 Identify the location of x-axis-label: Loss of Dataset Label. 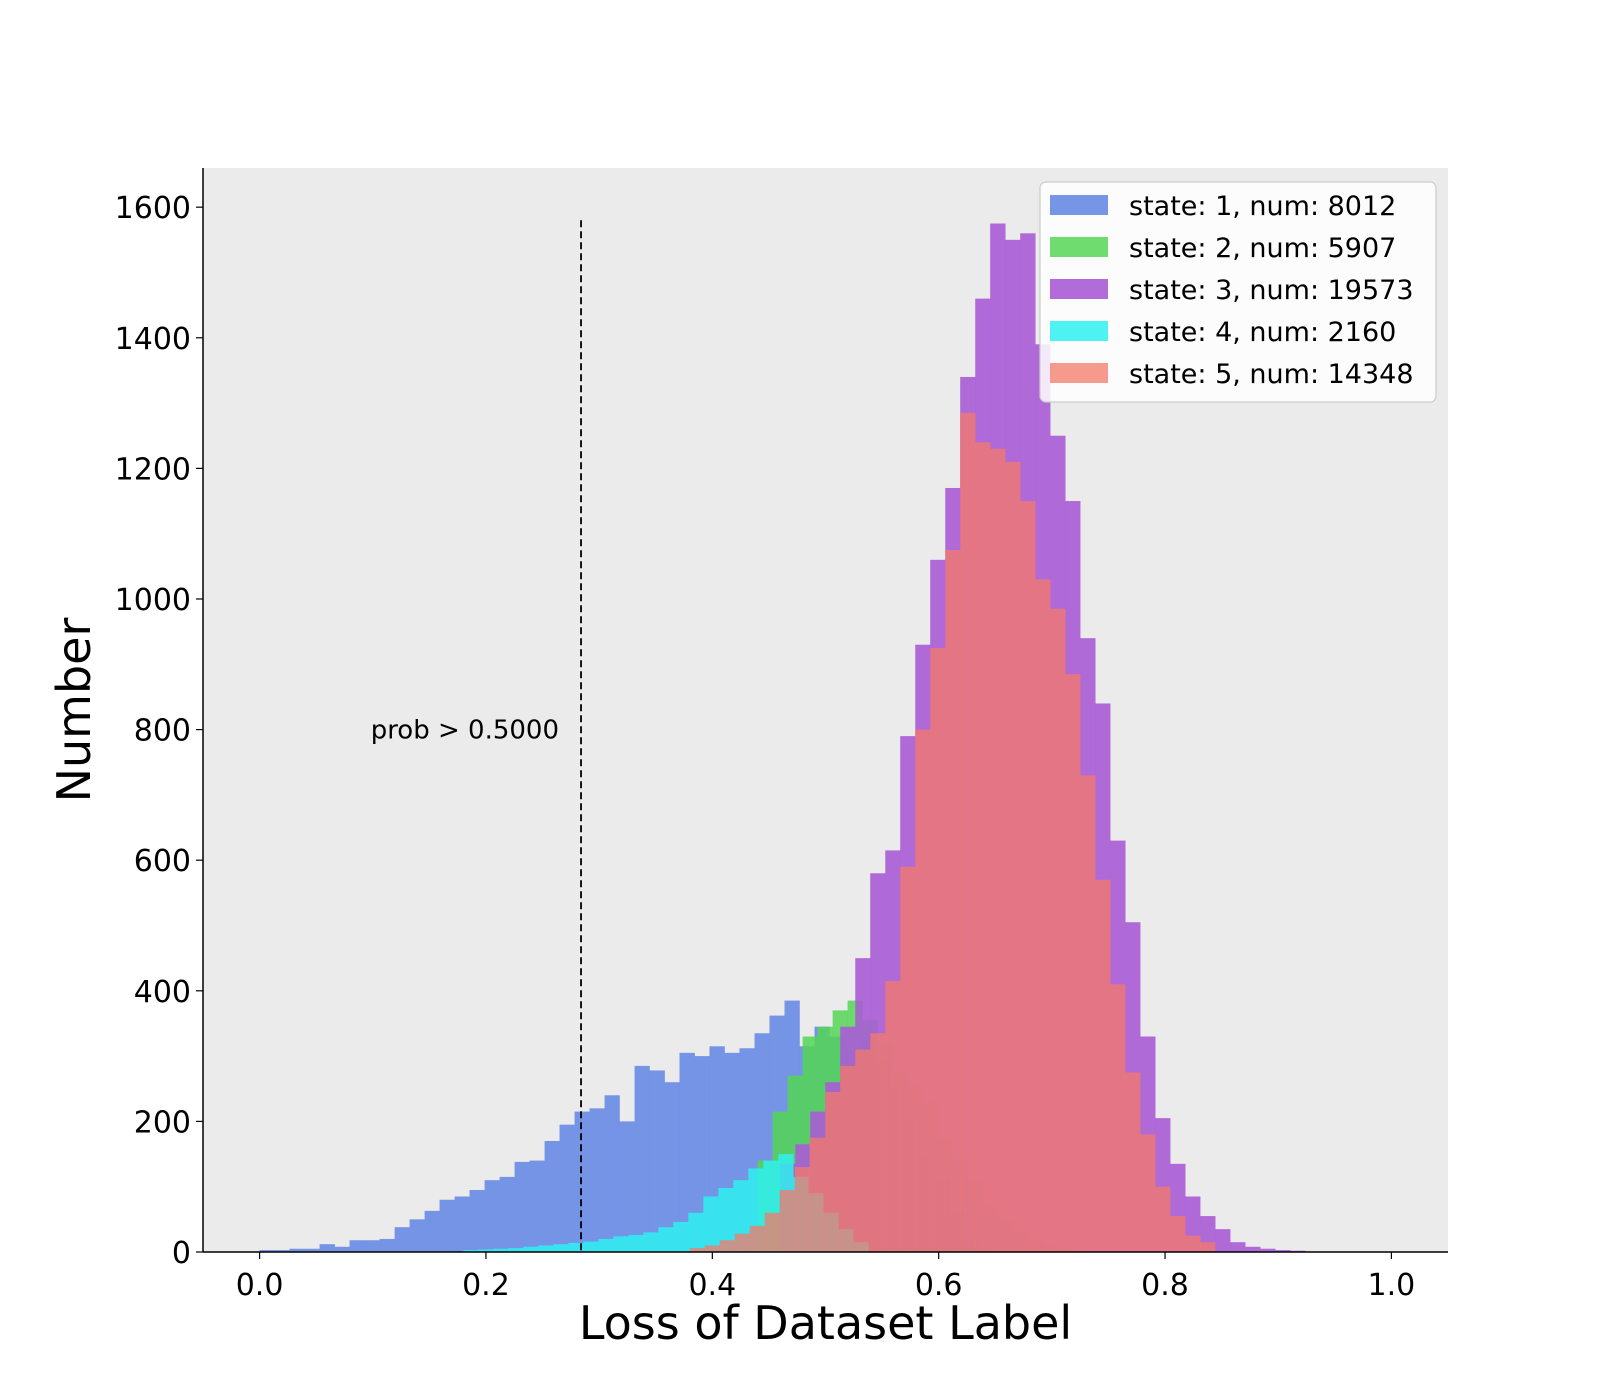
(825, 1323).